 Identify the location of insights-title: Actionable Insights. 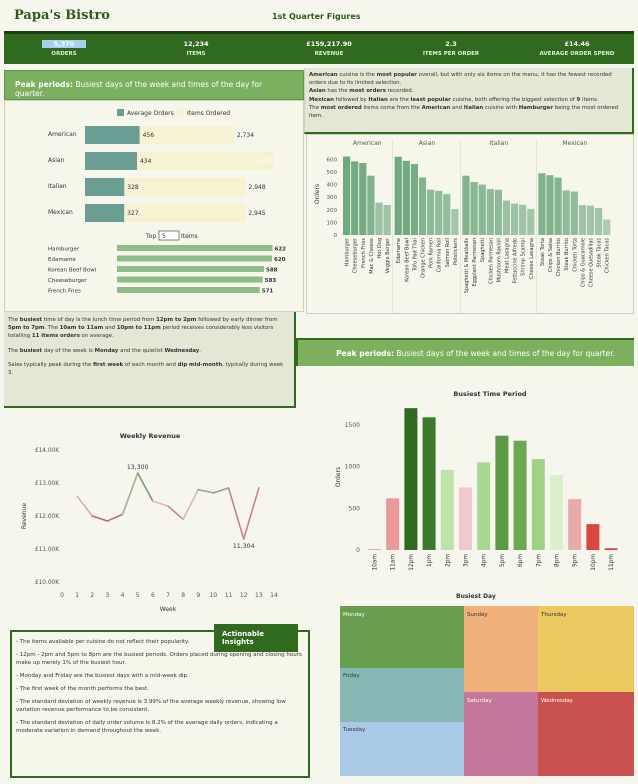
(256, 638).